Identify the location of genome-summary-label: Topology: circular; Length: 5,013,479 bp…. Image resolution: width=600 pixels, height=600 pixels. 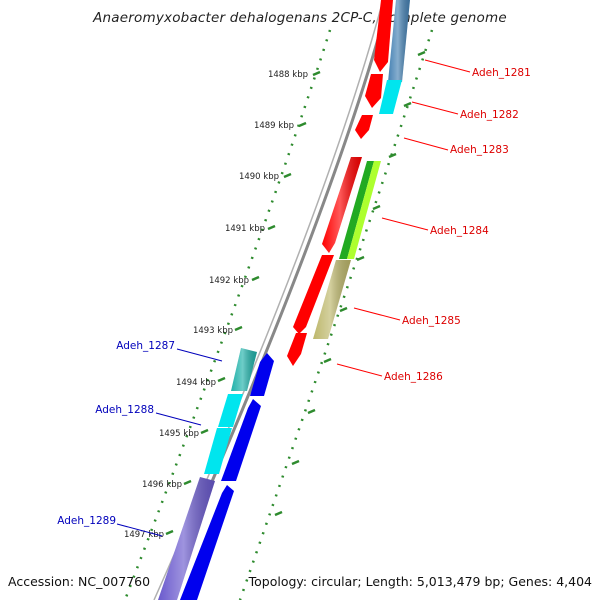
(420, 581).